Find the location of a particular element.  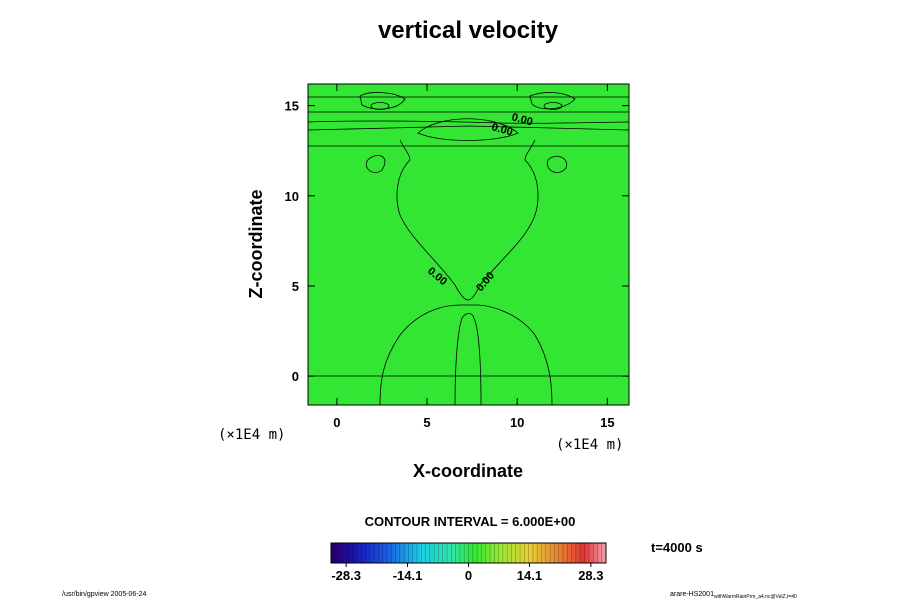

colorbar-tick-label: 0 is located at coordinates (468, 575).